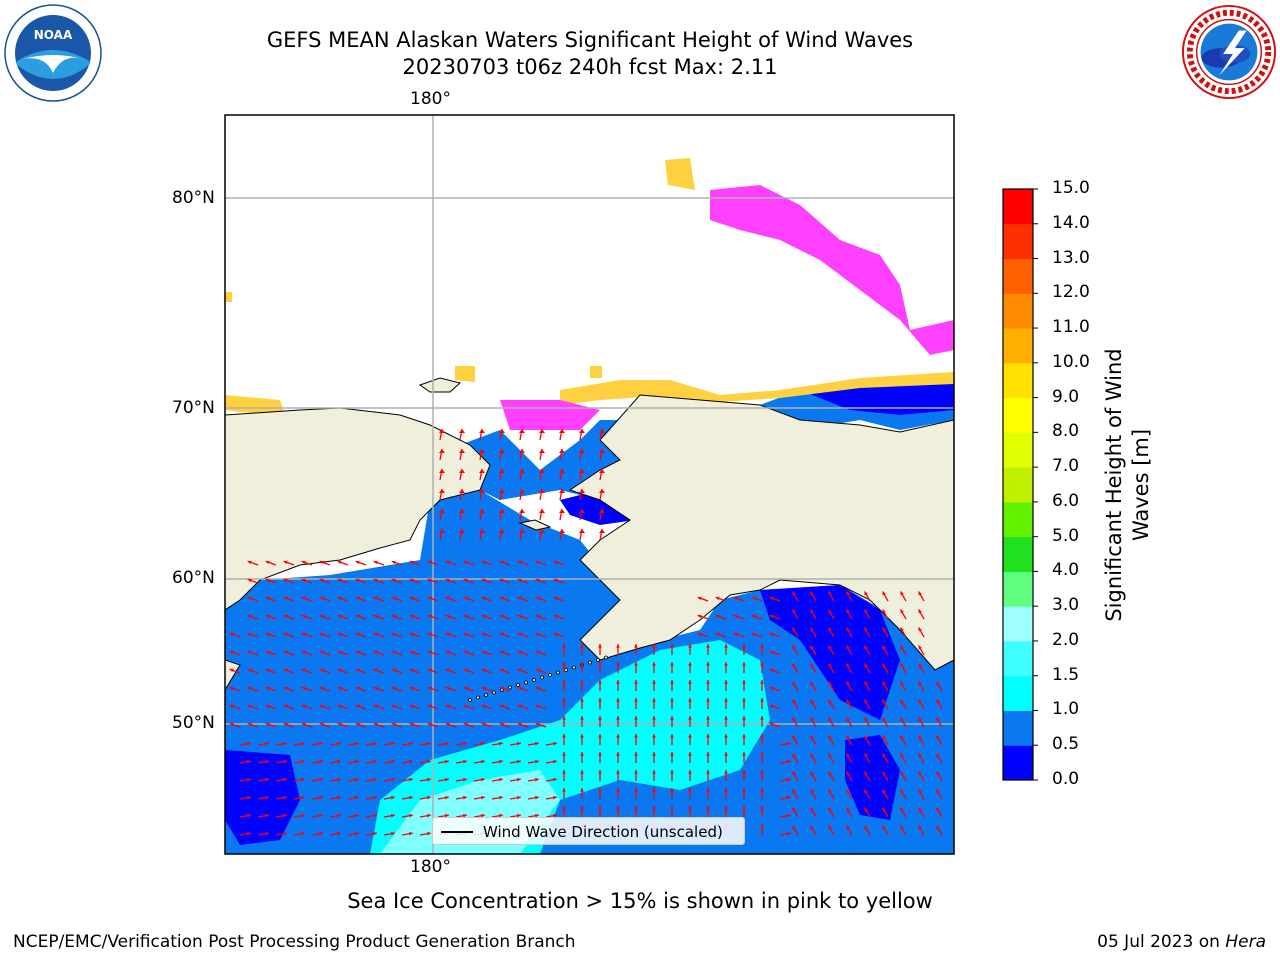  What do you see at coordinates (1066, 674) in the screenshot?
I see `colorbar-tick-label: 1.5` at bounding box center [1066, 674].